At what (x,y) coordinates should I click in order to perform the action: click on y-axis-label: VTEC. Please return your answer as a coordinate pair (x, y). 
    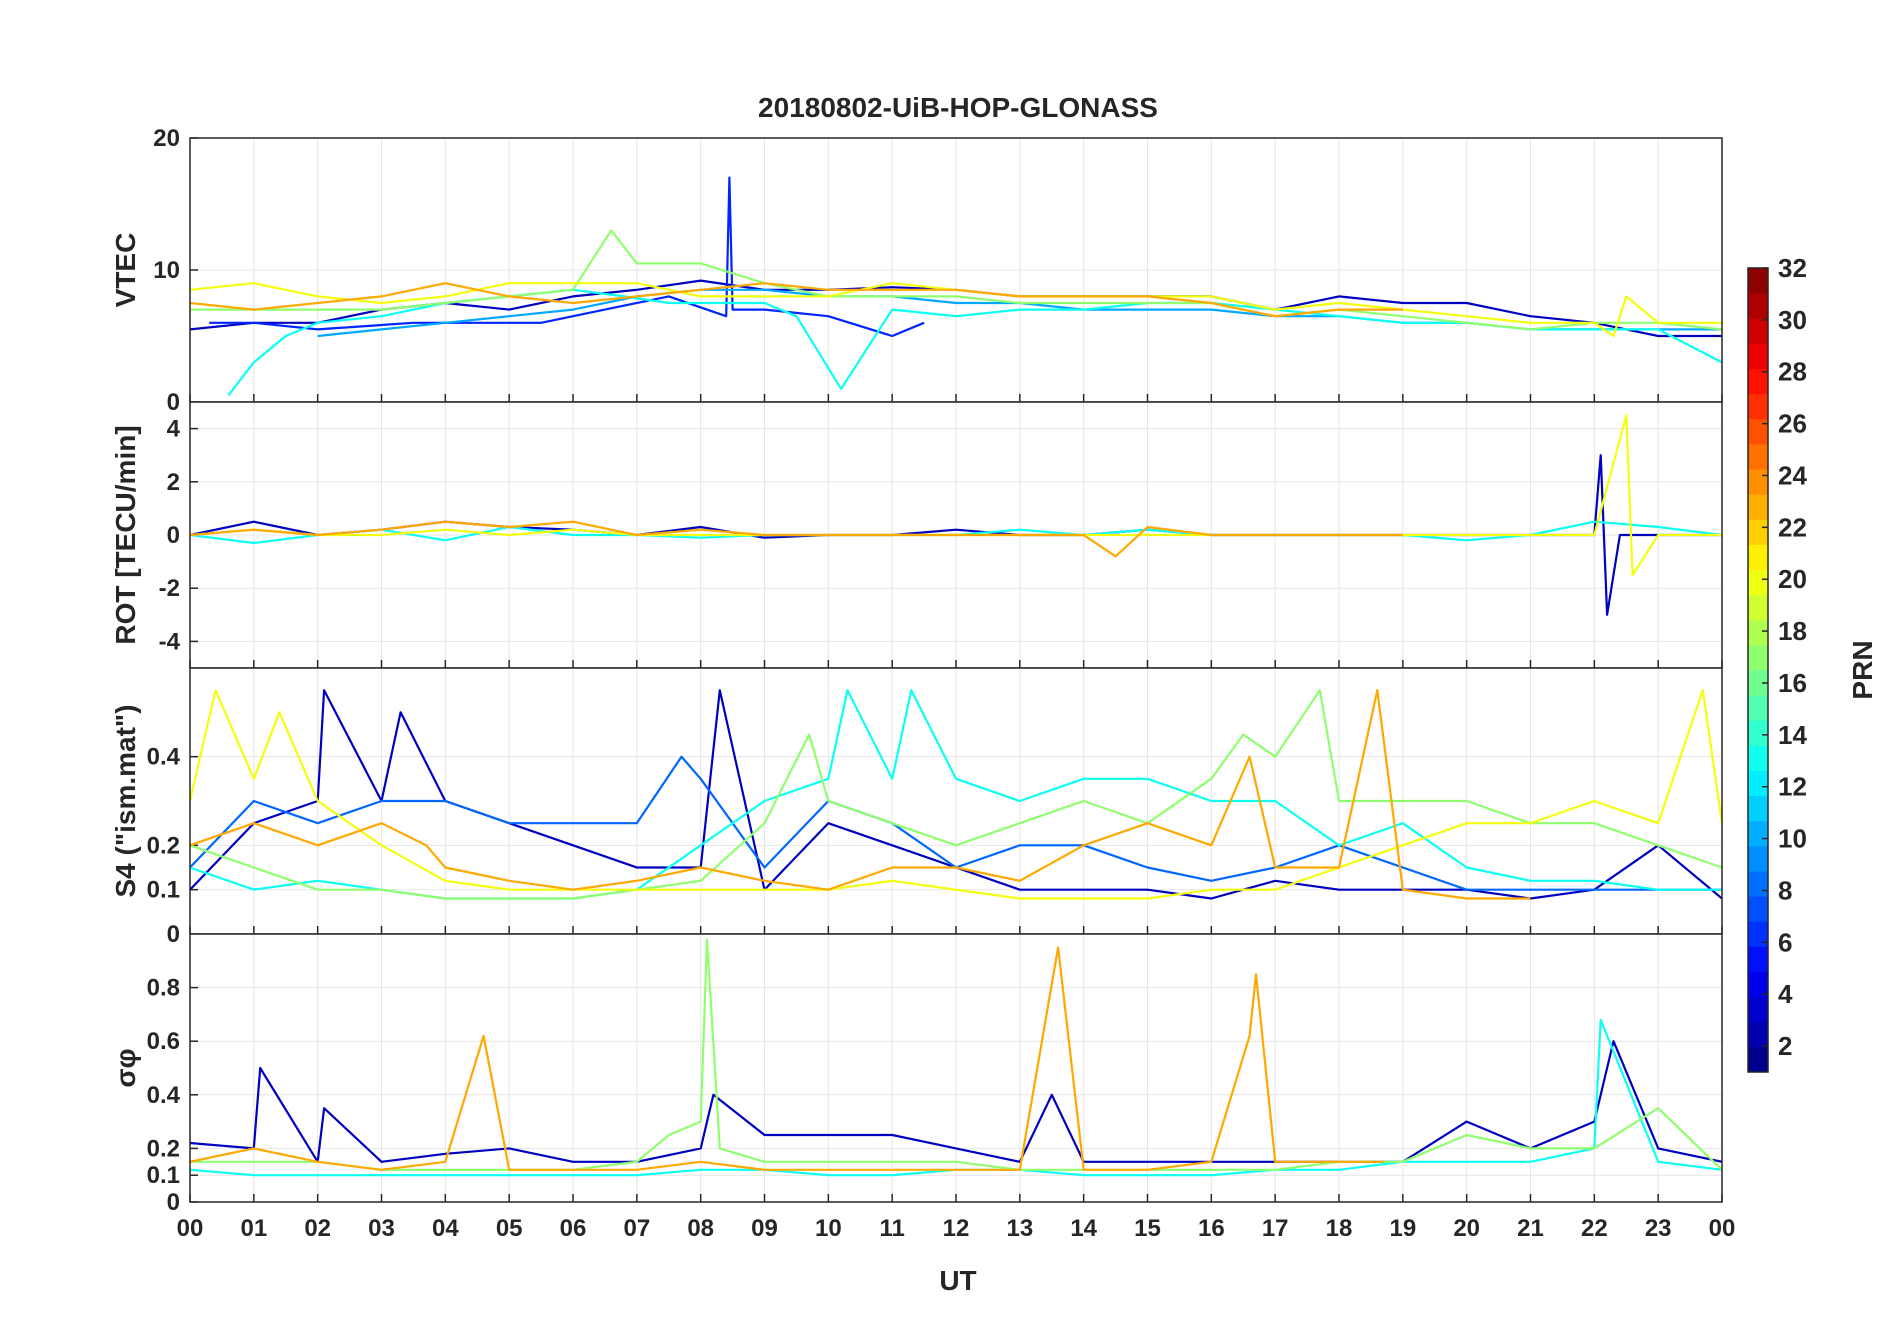
    Looking at the image, I should click on (125, 270).